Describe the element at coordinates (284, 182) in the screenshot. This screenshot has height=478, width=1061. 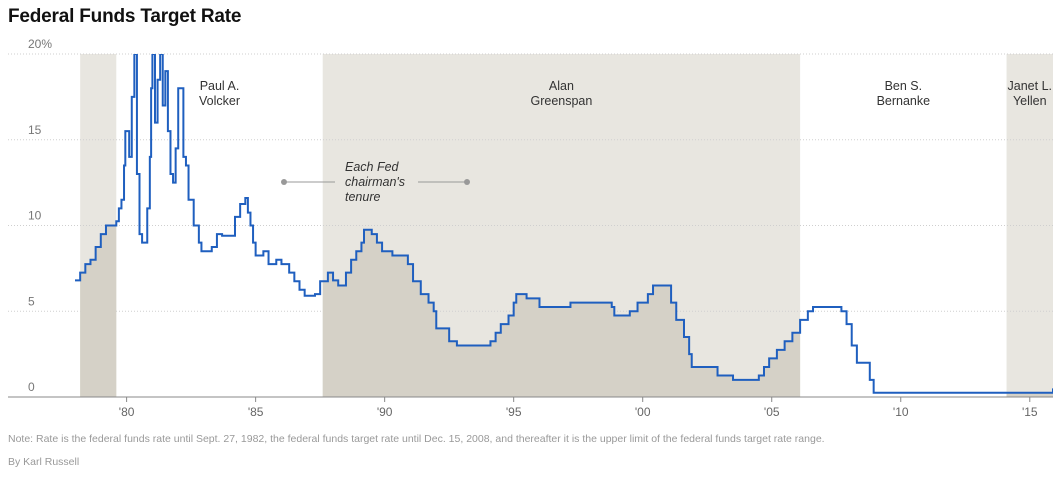
I see `annotation-dot-left` at that location.